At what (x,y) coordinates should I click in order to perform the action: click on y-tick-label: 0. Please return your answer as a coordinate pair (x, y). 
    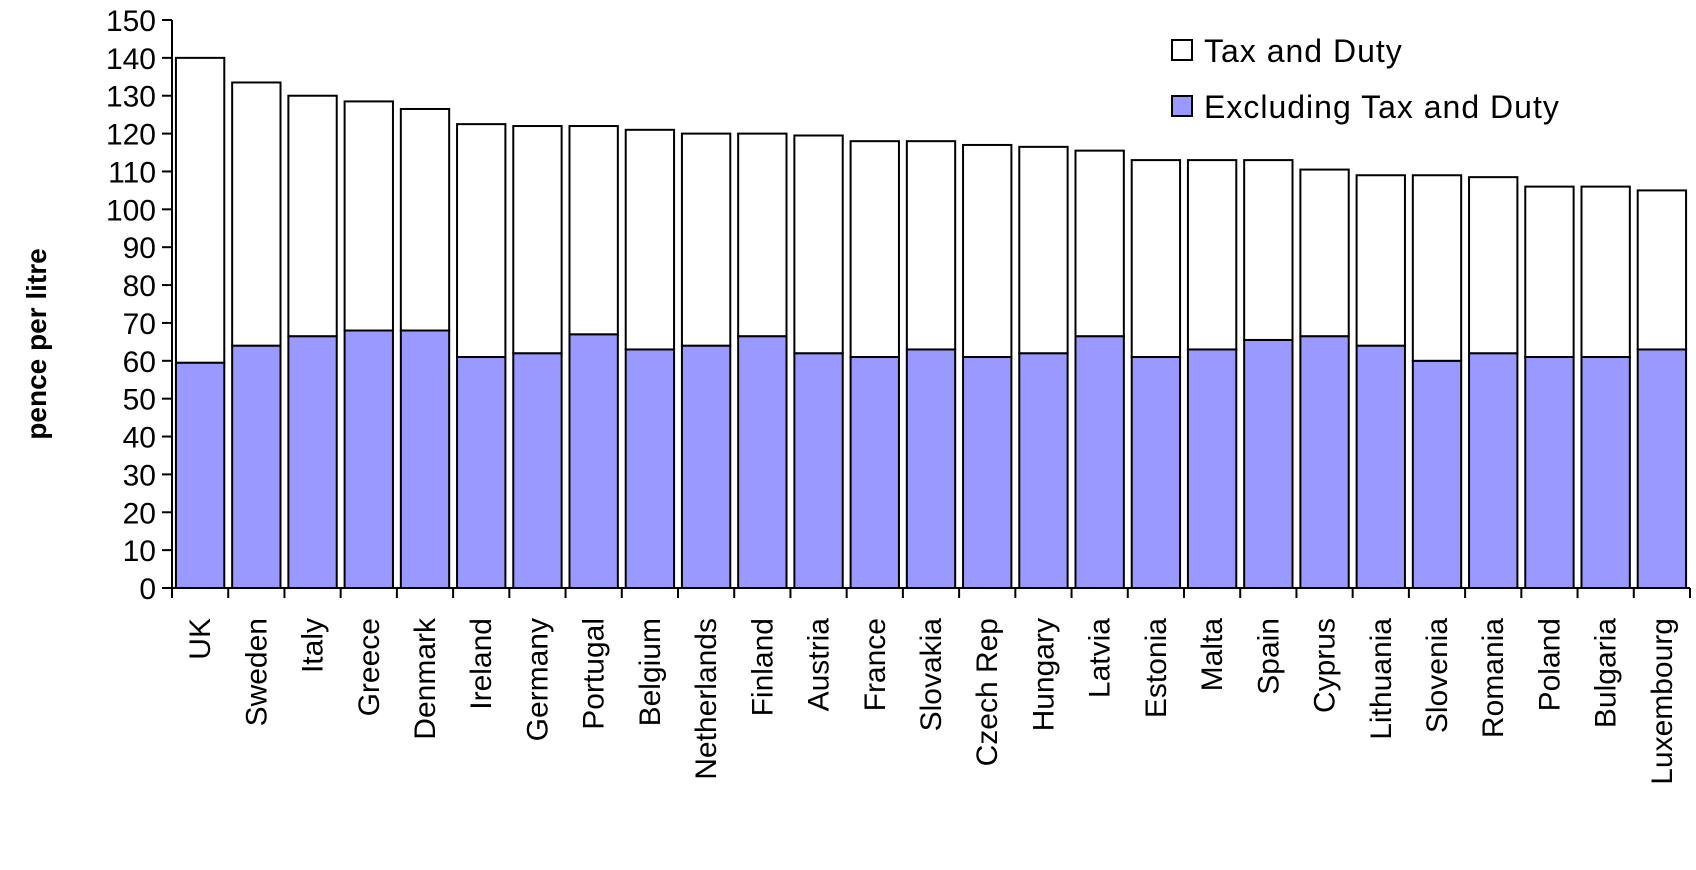
    Looking at the image, I should click on (147, 589).